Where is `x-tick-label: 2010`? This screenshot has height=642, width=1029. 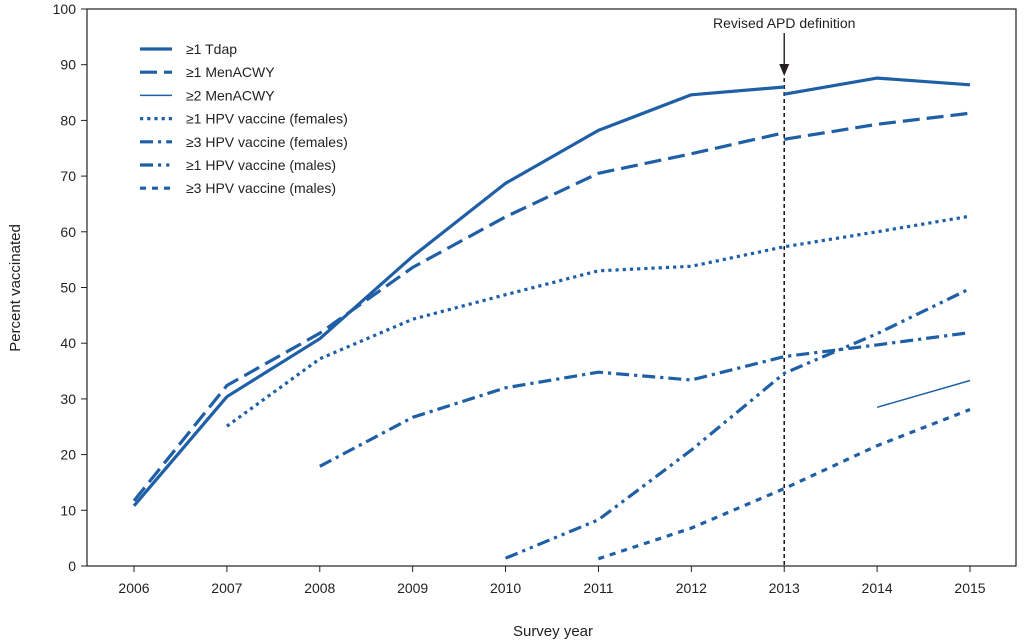 x-tick-label: 2010 is located at coordinates (505, 588).